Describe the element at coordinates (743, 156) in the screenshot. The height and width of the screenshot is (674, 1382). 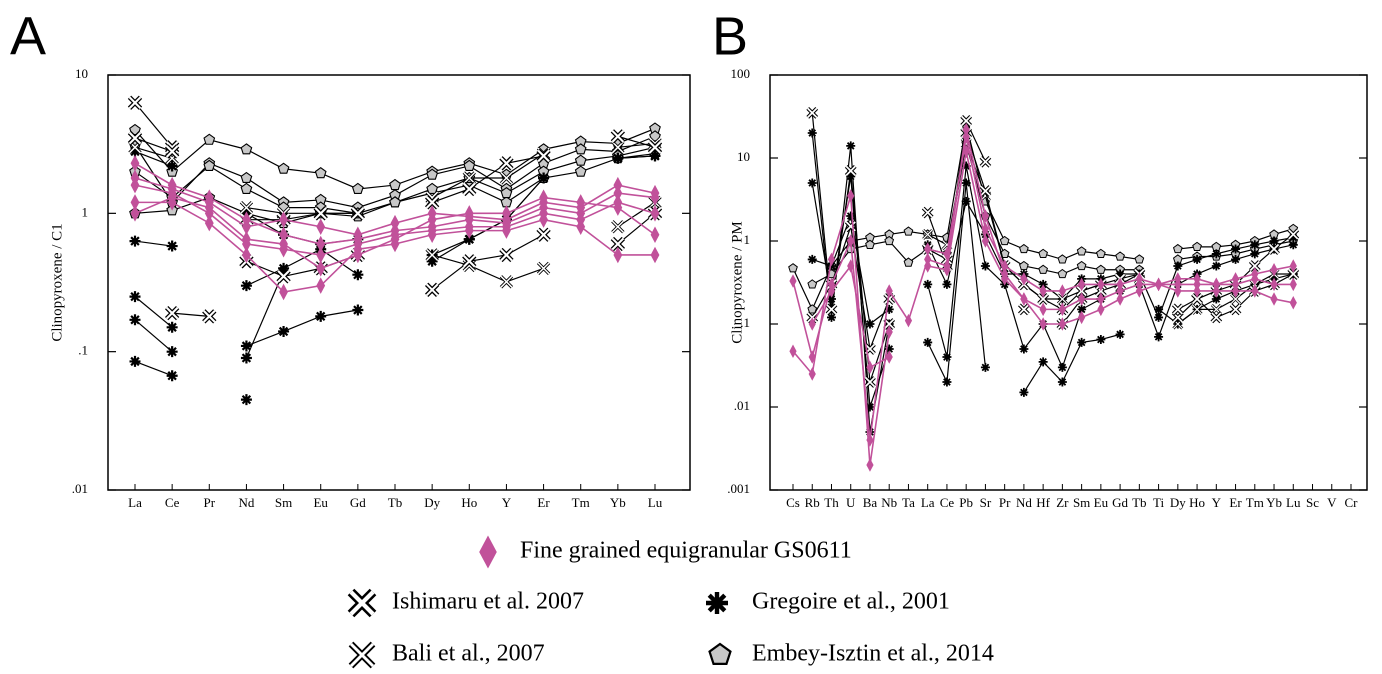
I see `y-tick-label: 10` at that location.